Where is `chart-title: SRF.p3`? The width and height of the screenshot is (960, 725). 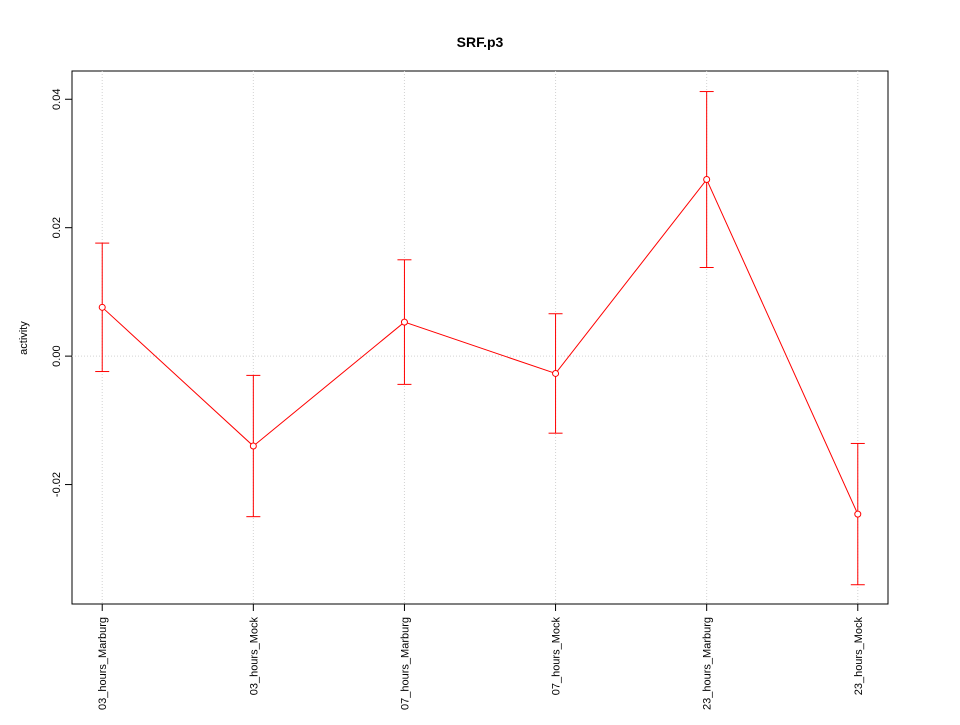
chart-title: SRF.p3 is located at coordinates (480, 42).